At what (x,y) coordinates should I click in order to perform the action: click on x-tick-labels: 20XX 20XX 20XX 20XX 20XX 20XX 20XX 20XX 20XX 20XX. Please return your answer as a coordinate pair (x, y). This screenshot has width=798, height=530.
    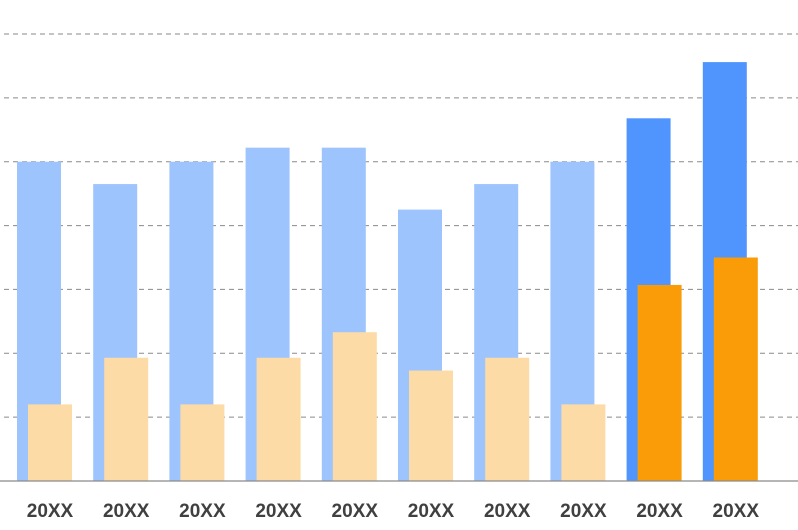
    Looking at the image, I should click on (393, 511).